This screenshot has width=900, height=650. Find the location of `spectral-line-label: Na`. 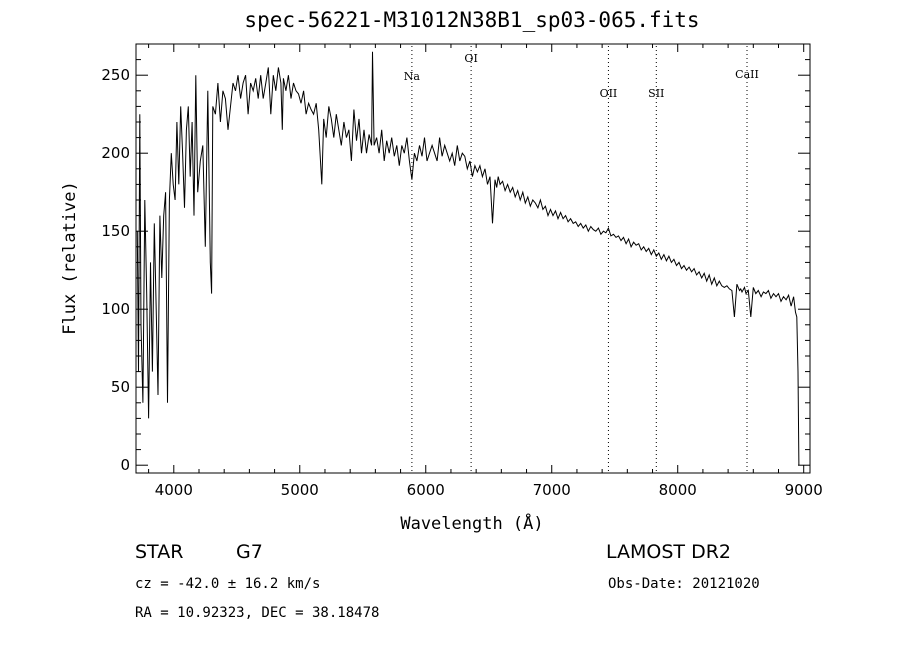

spectral-line-label: Na is located at coordinates (412, 76).